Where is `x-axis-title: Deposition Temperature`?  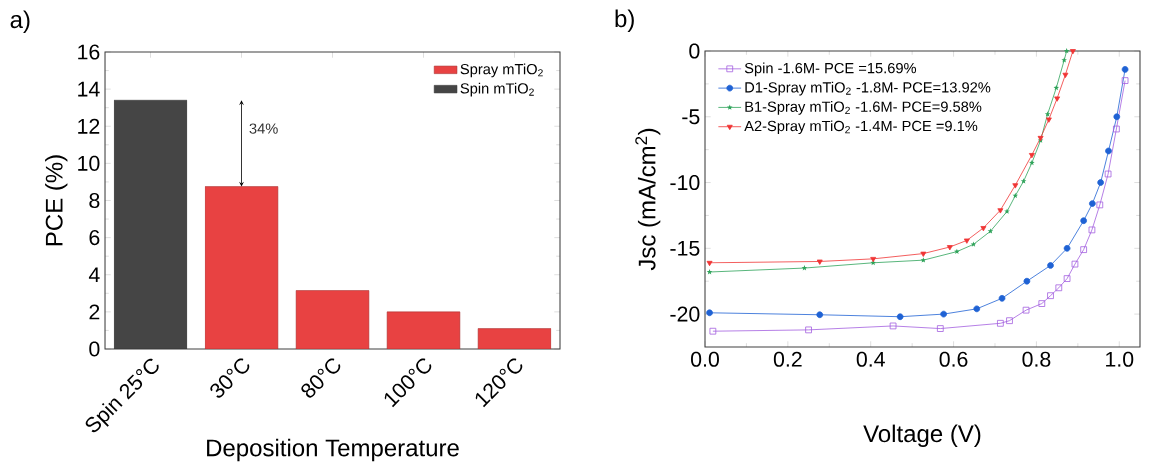 x-axis-title: Deposition Temperature is located at coordinates (333, 450).